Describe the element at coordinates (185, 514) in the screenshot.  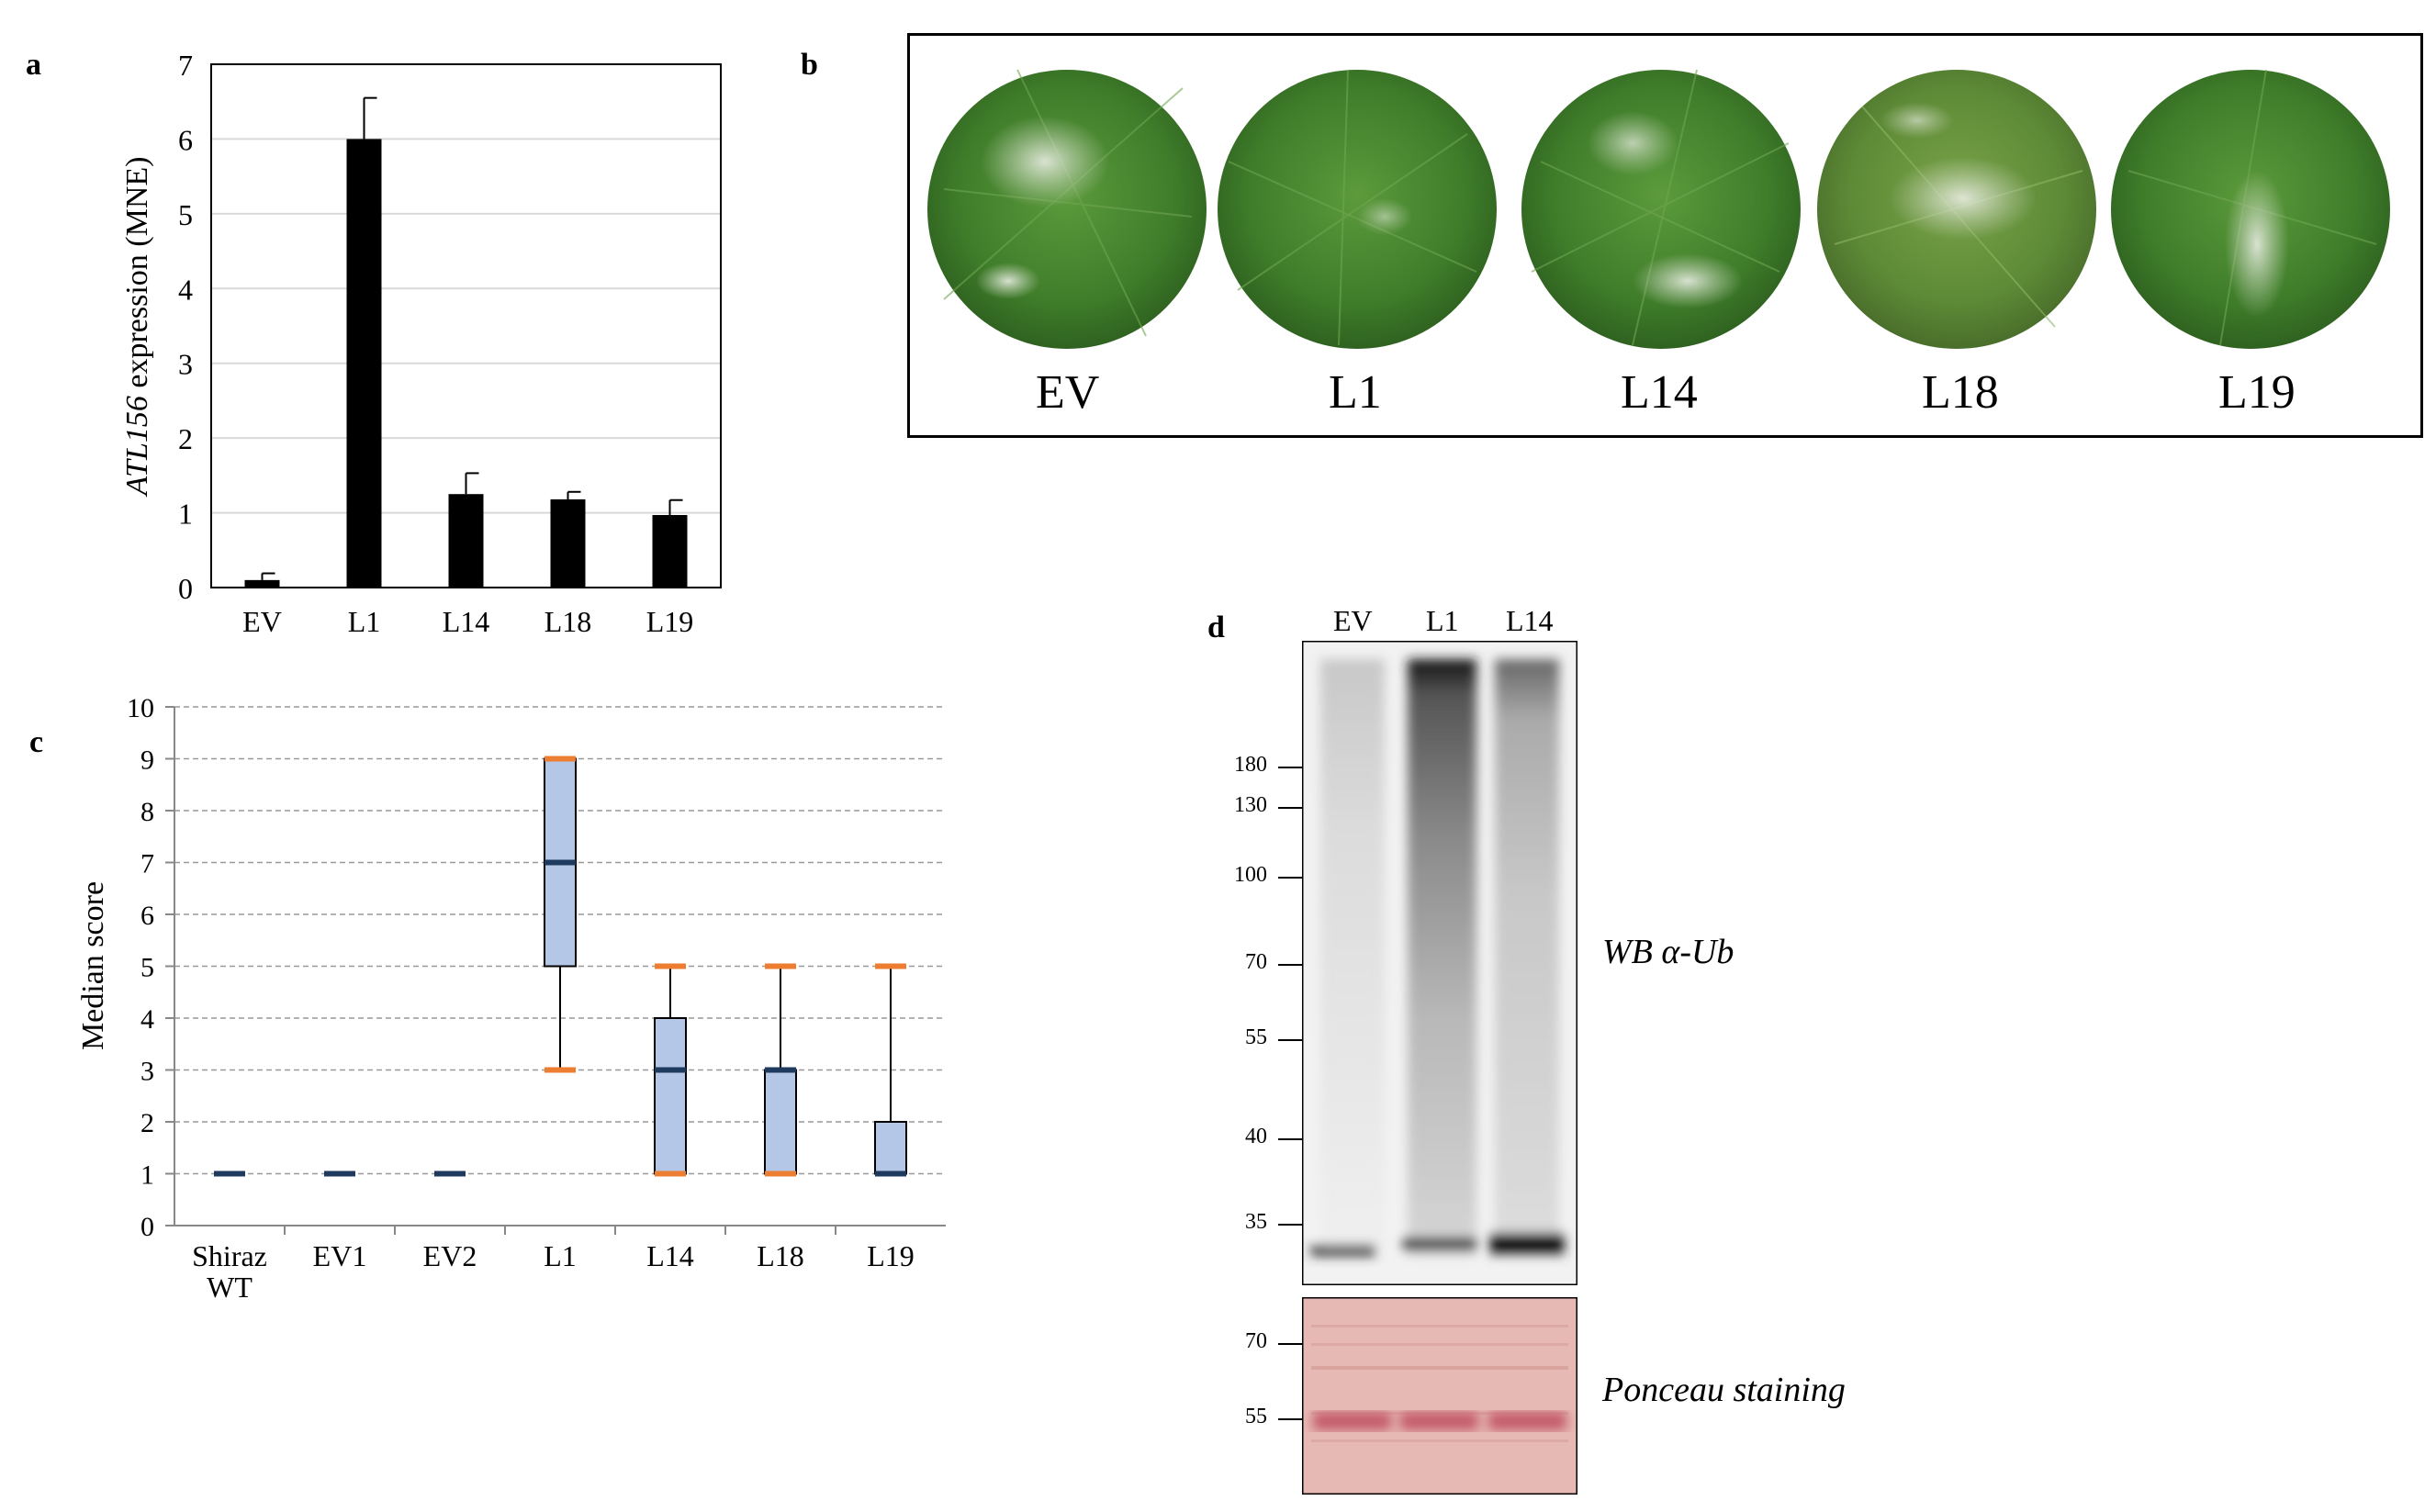
I see `y-tick-label-a-1: 1` at that location.